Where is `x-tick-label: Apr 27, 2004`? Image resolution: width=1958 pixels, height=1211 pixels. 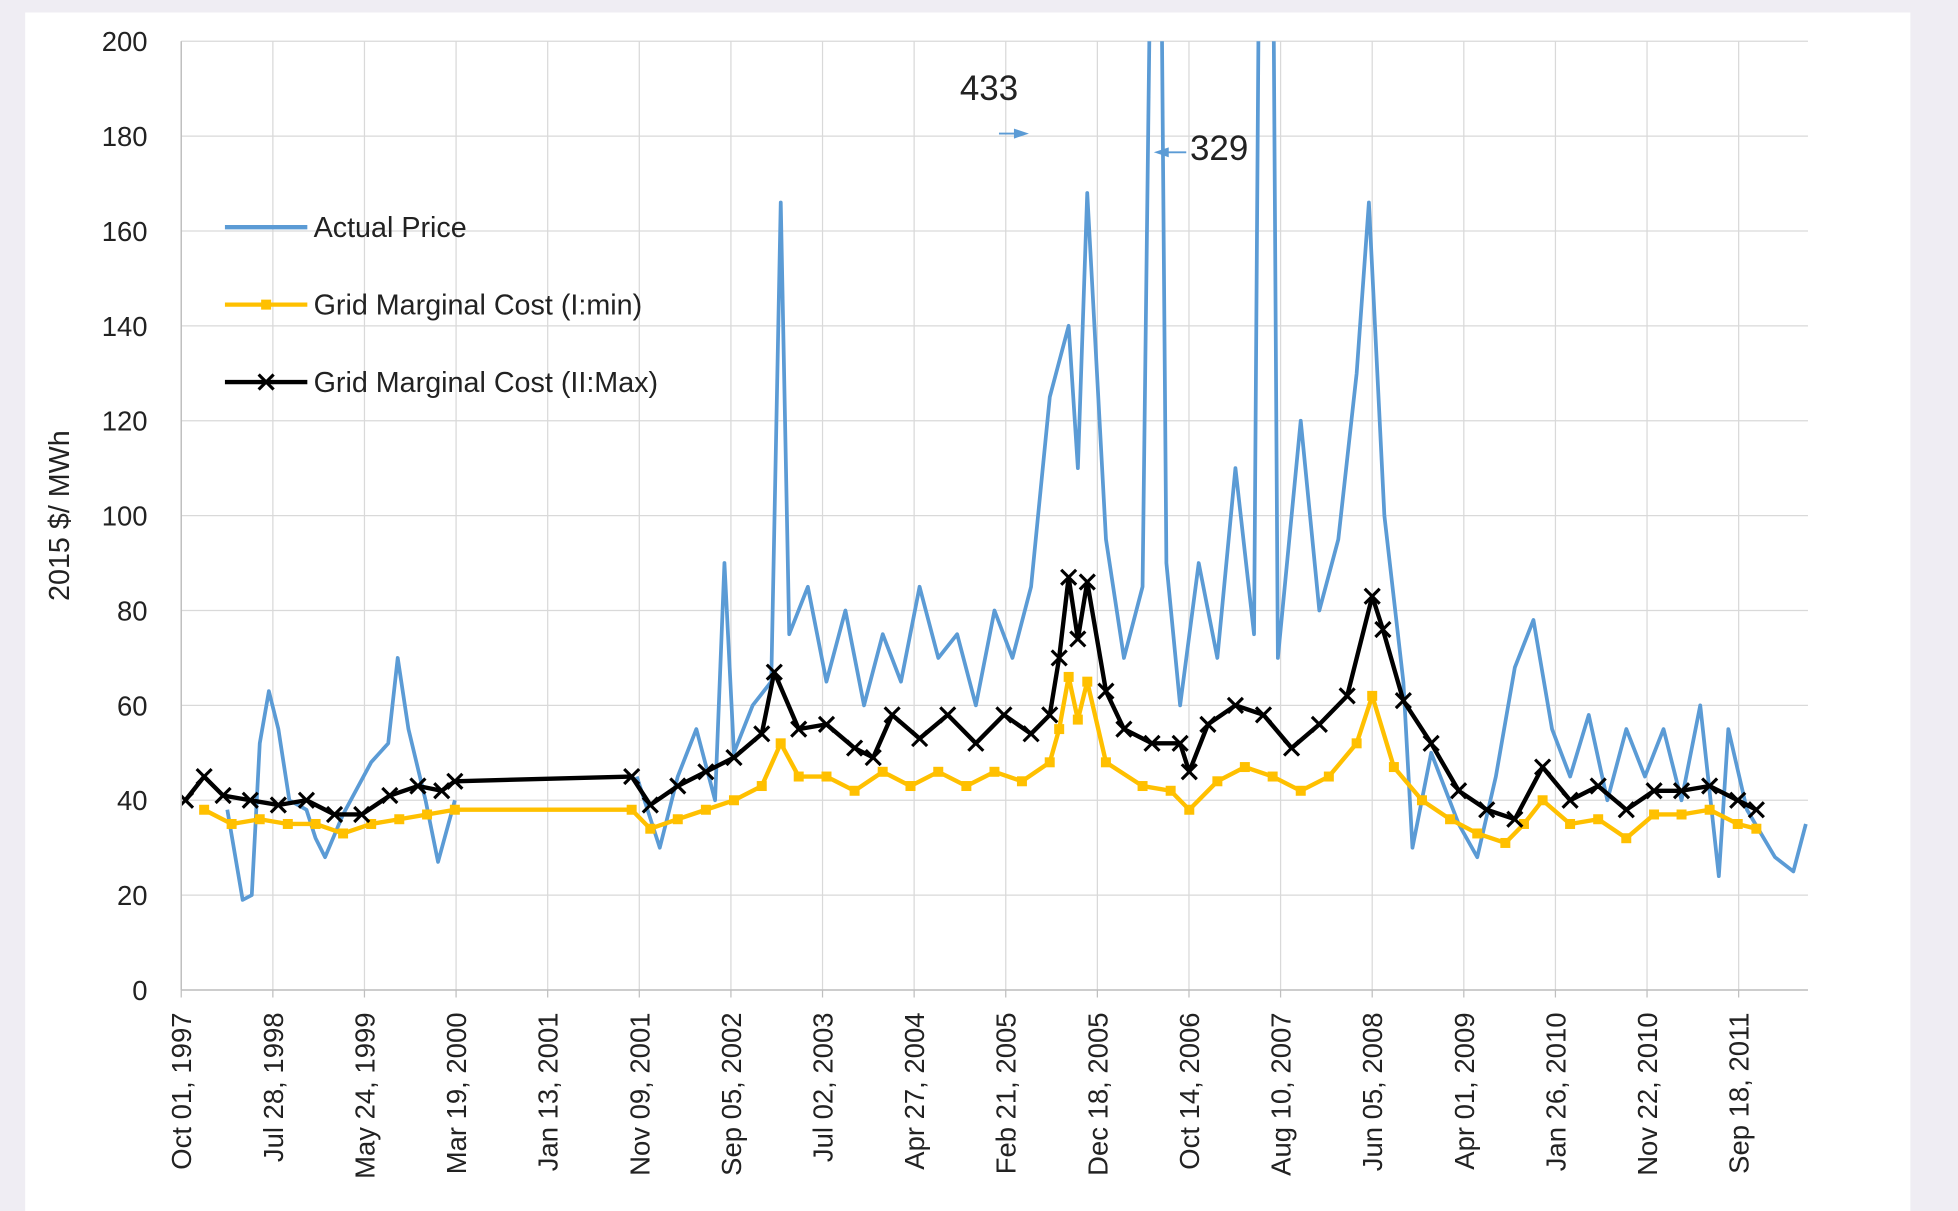 x-tick-label: Apr 27, 2004 is located at coordinates (914, 1090).